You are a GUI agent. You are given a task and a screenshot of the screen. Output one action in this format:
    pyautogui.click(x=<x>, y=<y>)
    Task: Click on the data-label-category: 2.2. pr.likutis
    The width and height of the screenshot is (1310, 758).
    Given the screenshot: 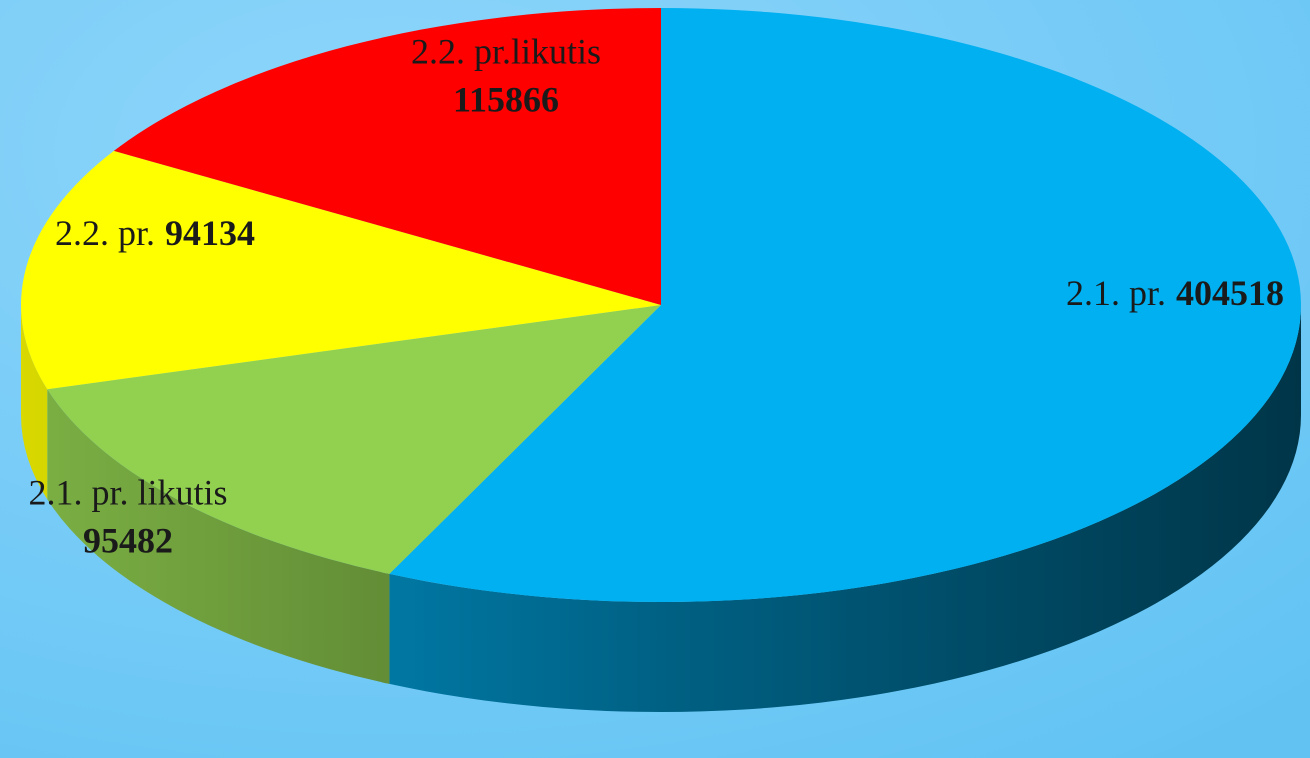 What is the action you would take?
    pyautogui.click(x=506, y=51)
    